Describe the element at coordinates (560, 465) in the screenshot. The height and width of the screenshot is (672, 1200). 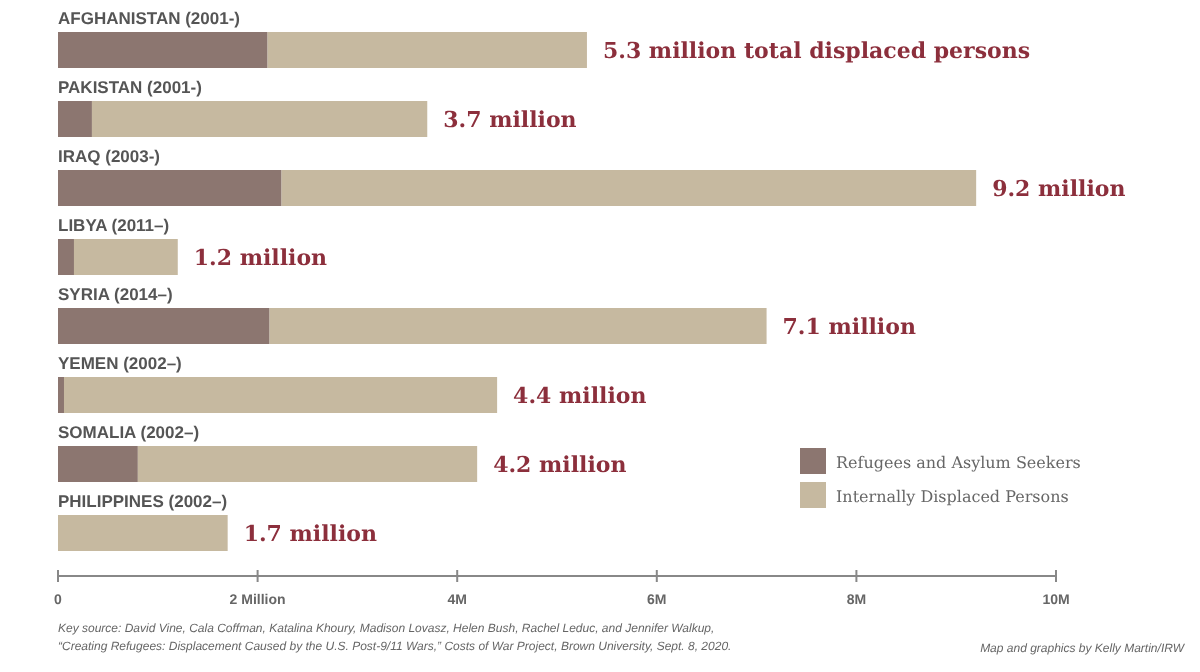
I see `total-label: 4.2 million` at that location.